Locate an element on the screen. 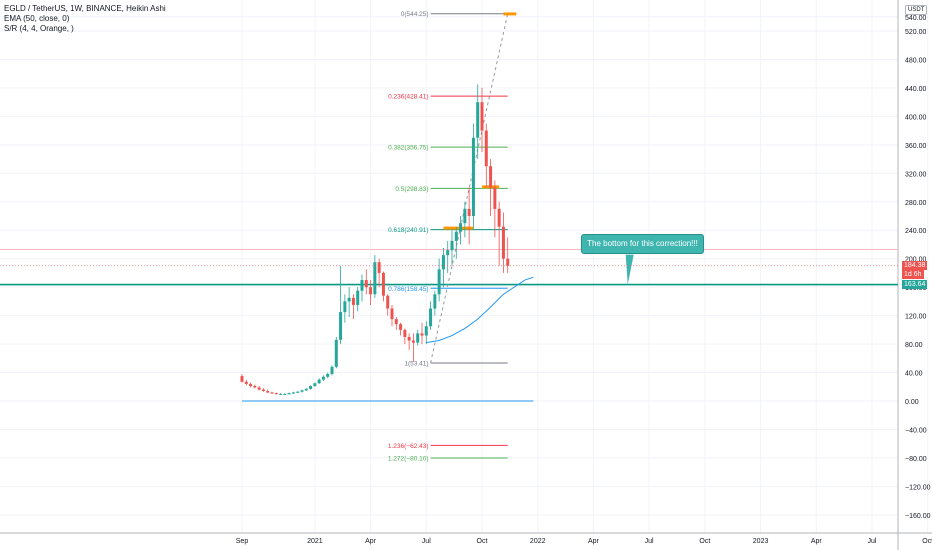 This screenshot has height=550, width=932. countdown-tag: 1d 6h is located at coordinates (913, 275).